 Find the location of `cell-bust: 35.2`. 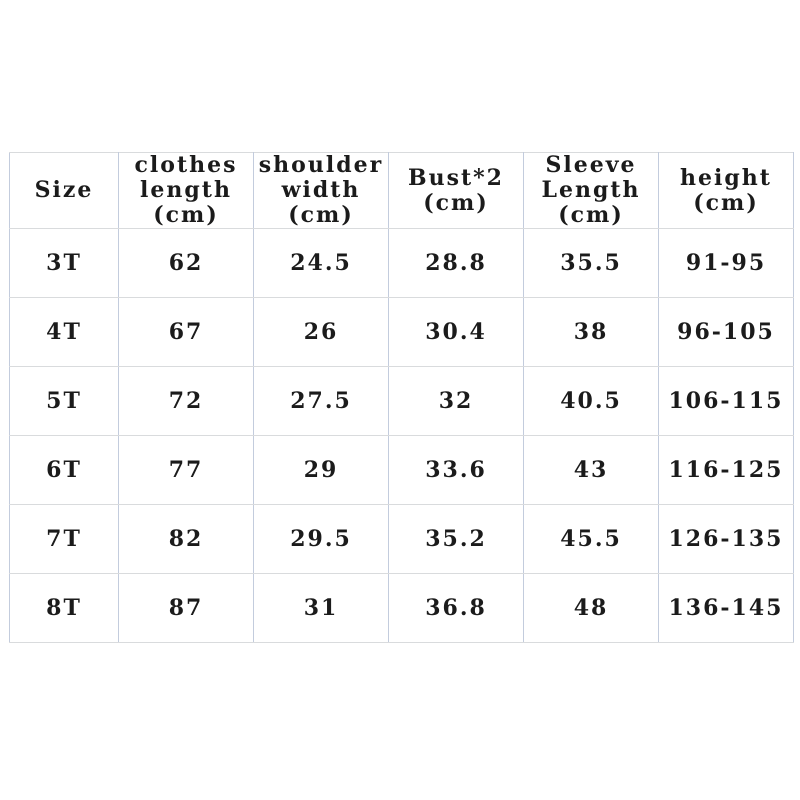

cell-bust: 35.2 is located at coordinates (456, 539).